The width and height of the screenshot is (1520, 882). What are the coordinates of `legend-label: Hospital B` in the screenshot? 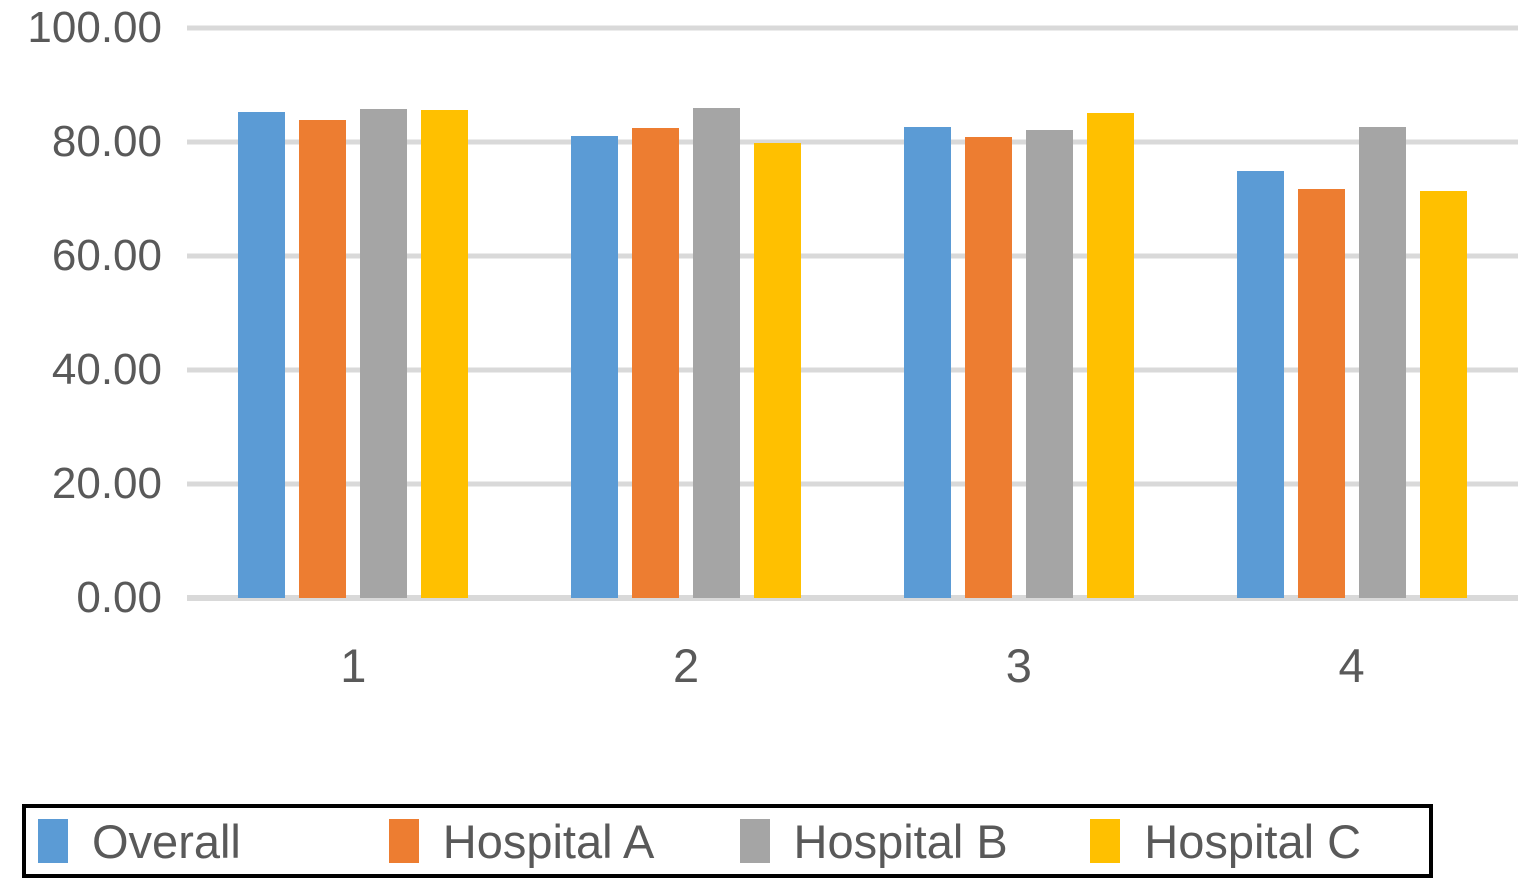 It's located at (900, 841).